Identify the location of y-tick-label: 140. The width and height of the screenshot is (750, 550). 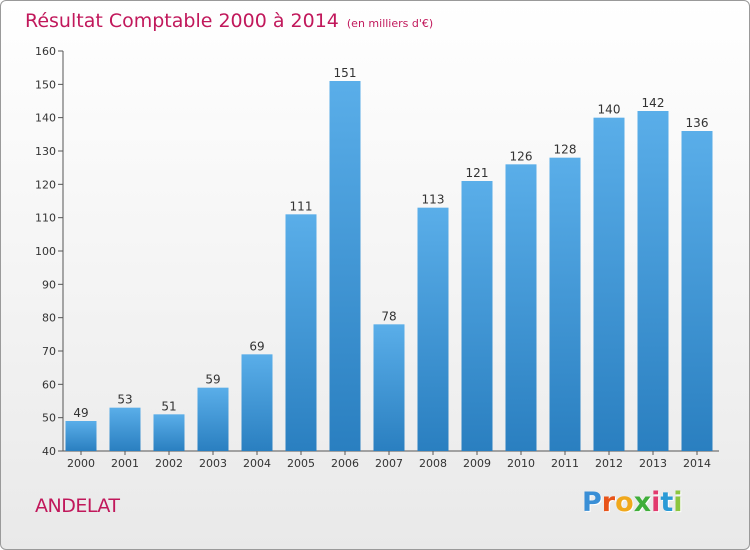
(45, 118).